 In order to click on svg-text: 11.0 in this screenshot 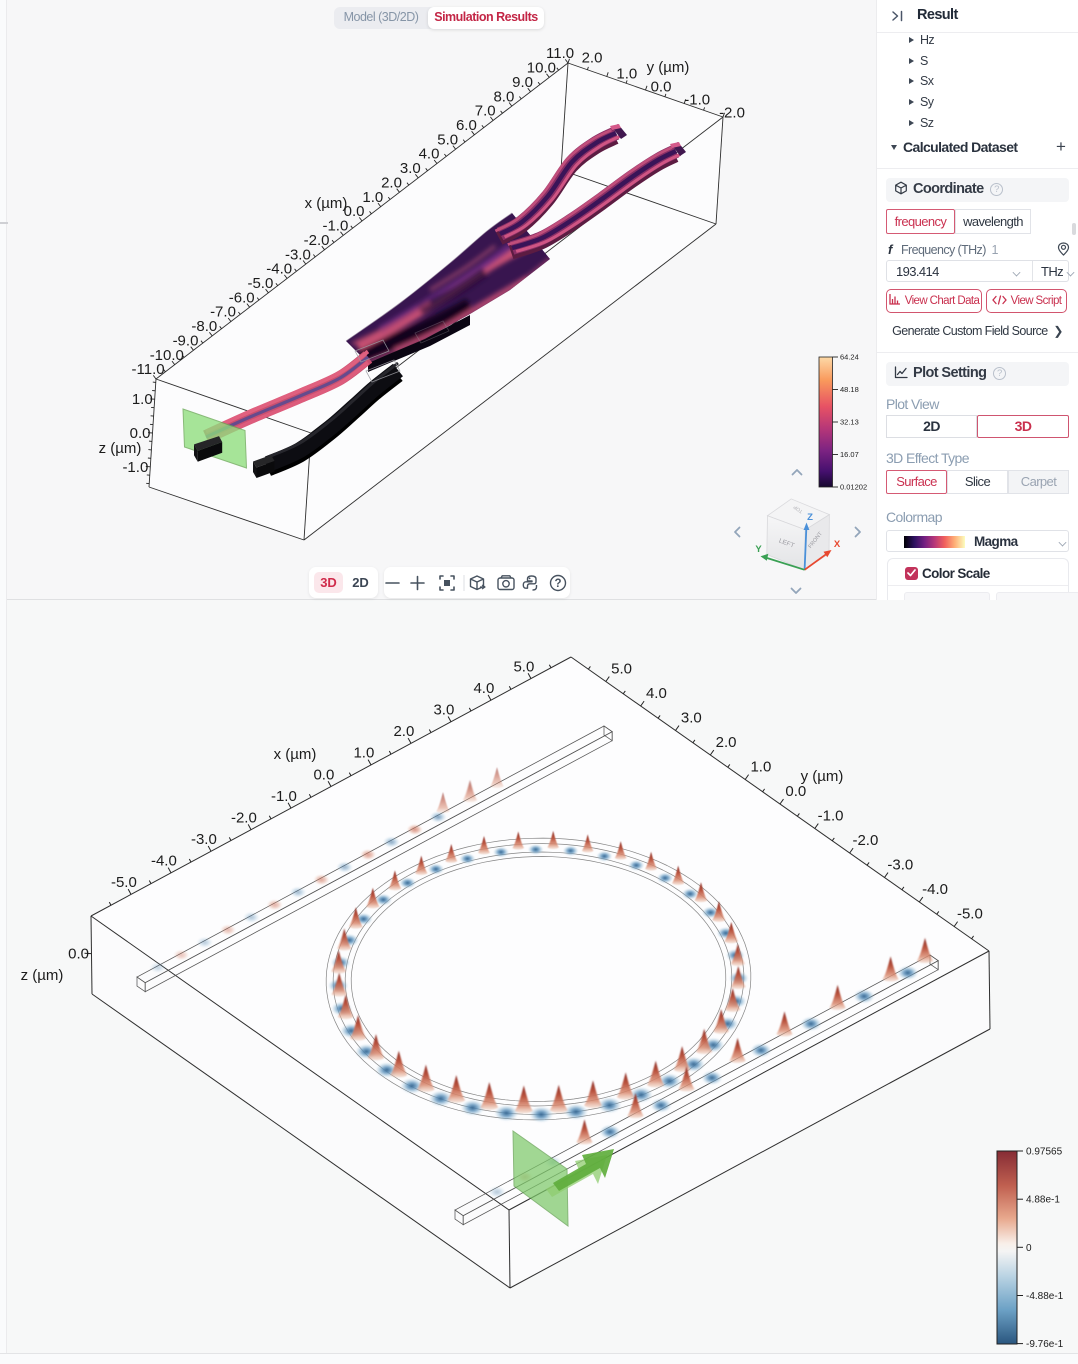, I will do `click(560, 53)`.